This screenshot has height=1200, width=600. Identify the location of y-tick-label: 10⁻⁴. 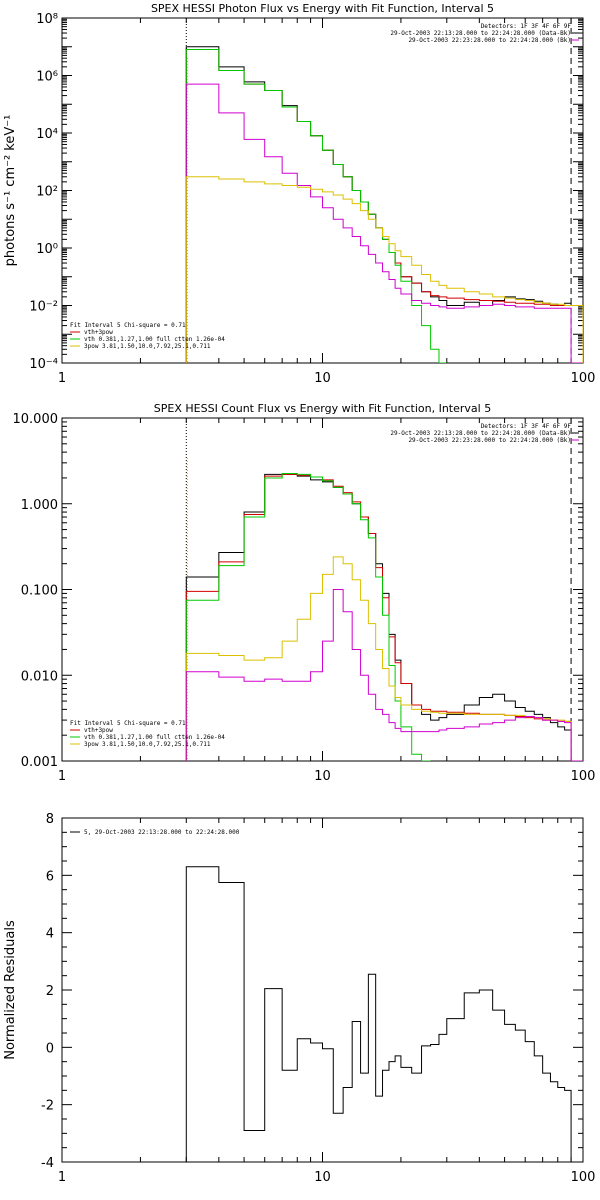
(43, 364).